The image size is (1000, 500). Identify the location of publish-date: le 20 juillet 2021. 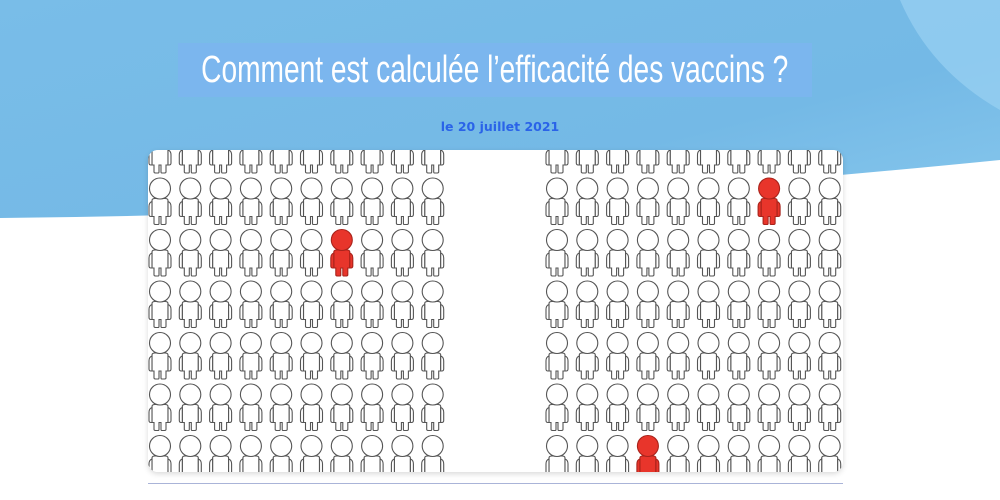
(500, 126).